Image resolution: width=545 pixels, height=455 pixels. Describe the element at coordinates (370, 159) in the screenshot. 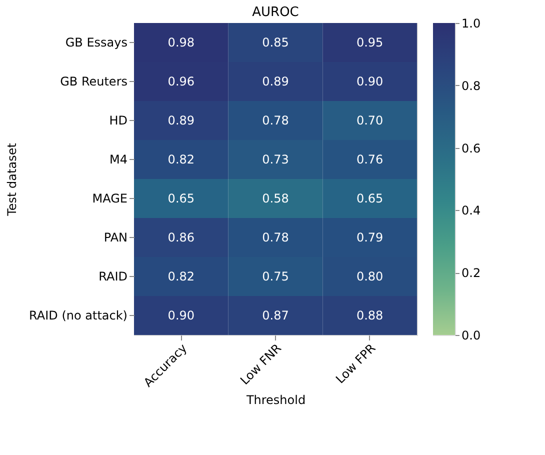

I see `data-label: 0.76` at that location.